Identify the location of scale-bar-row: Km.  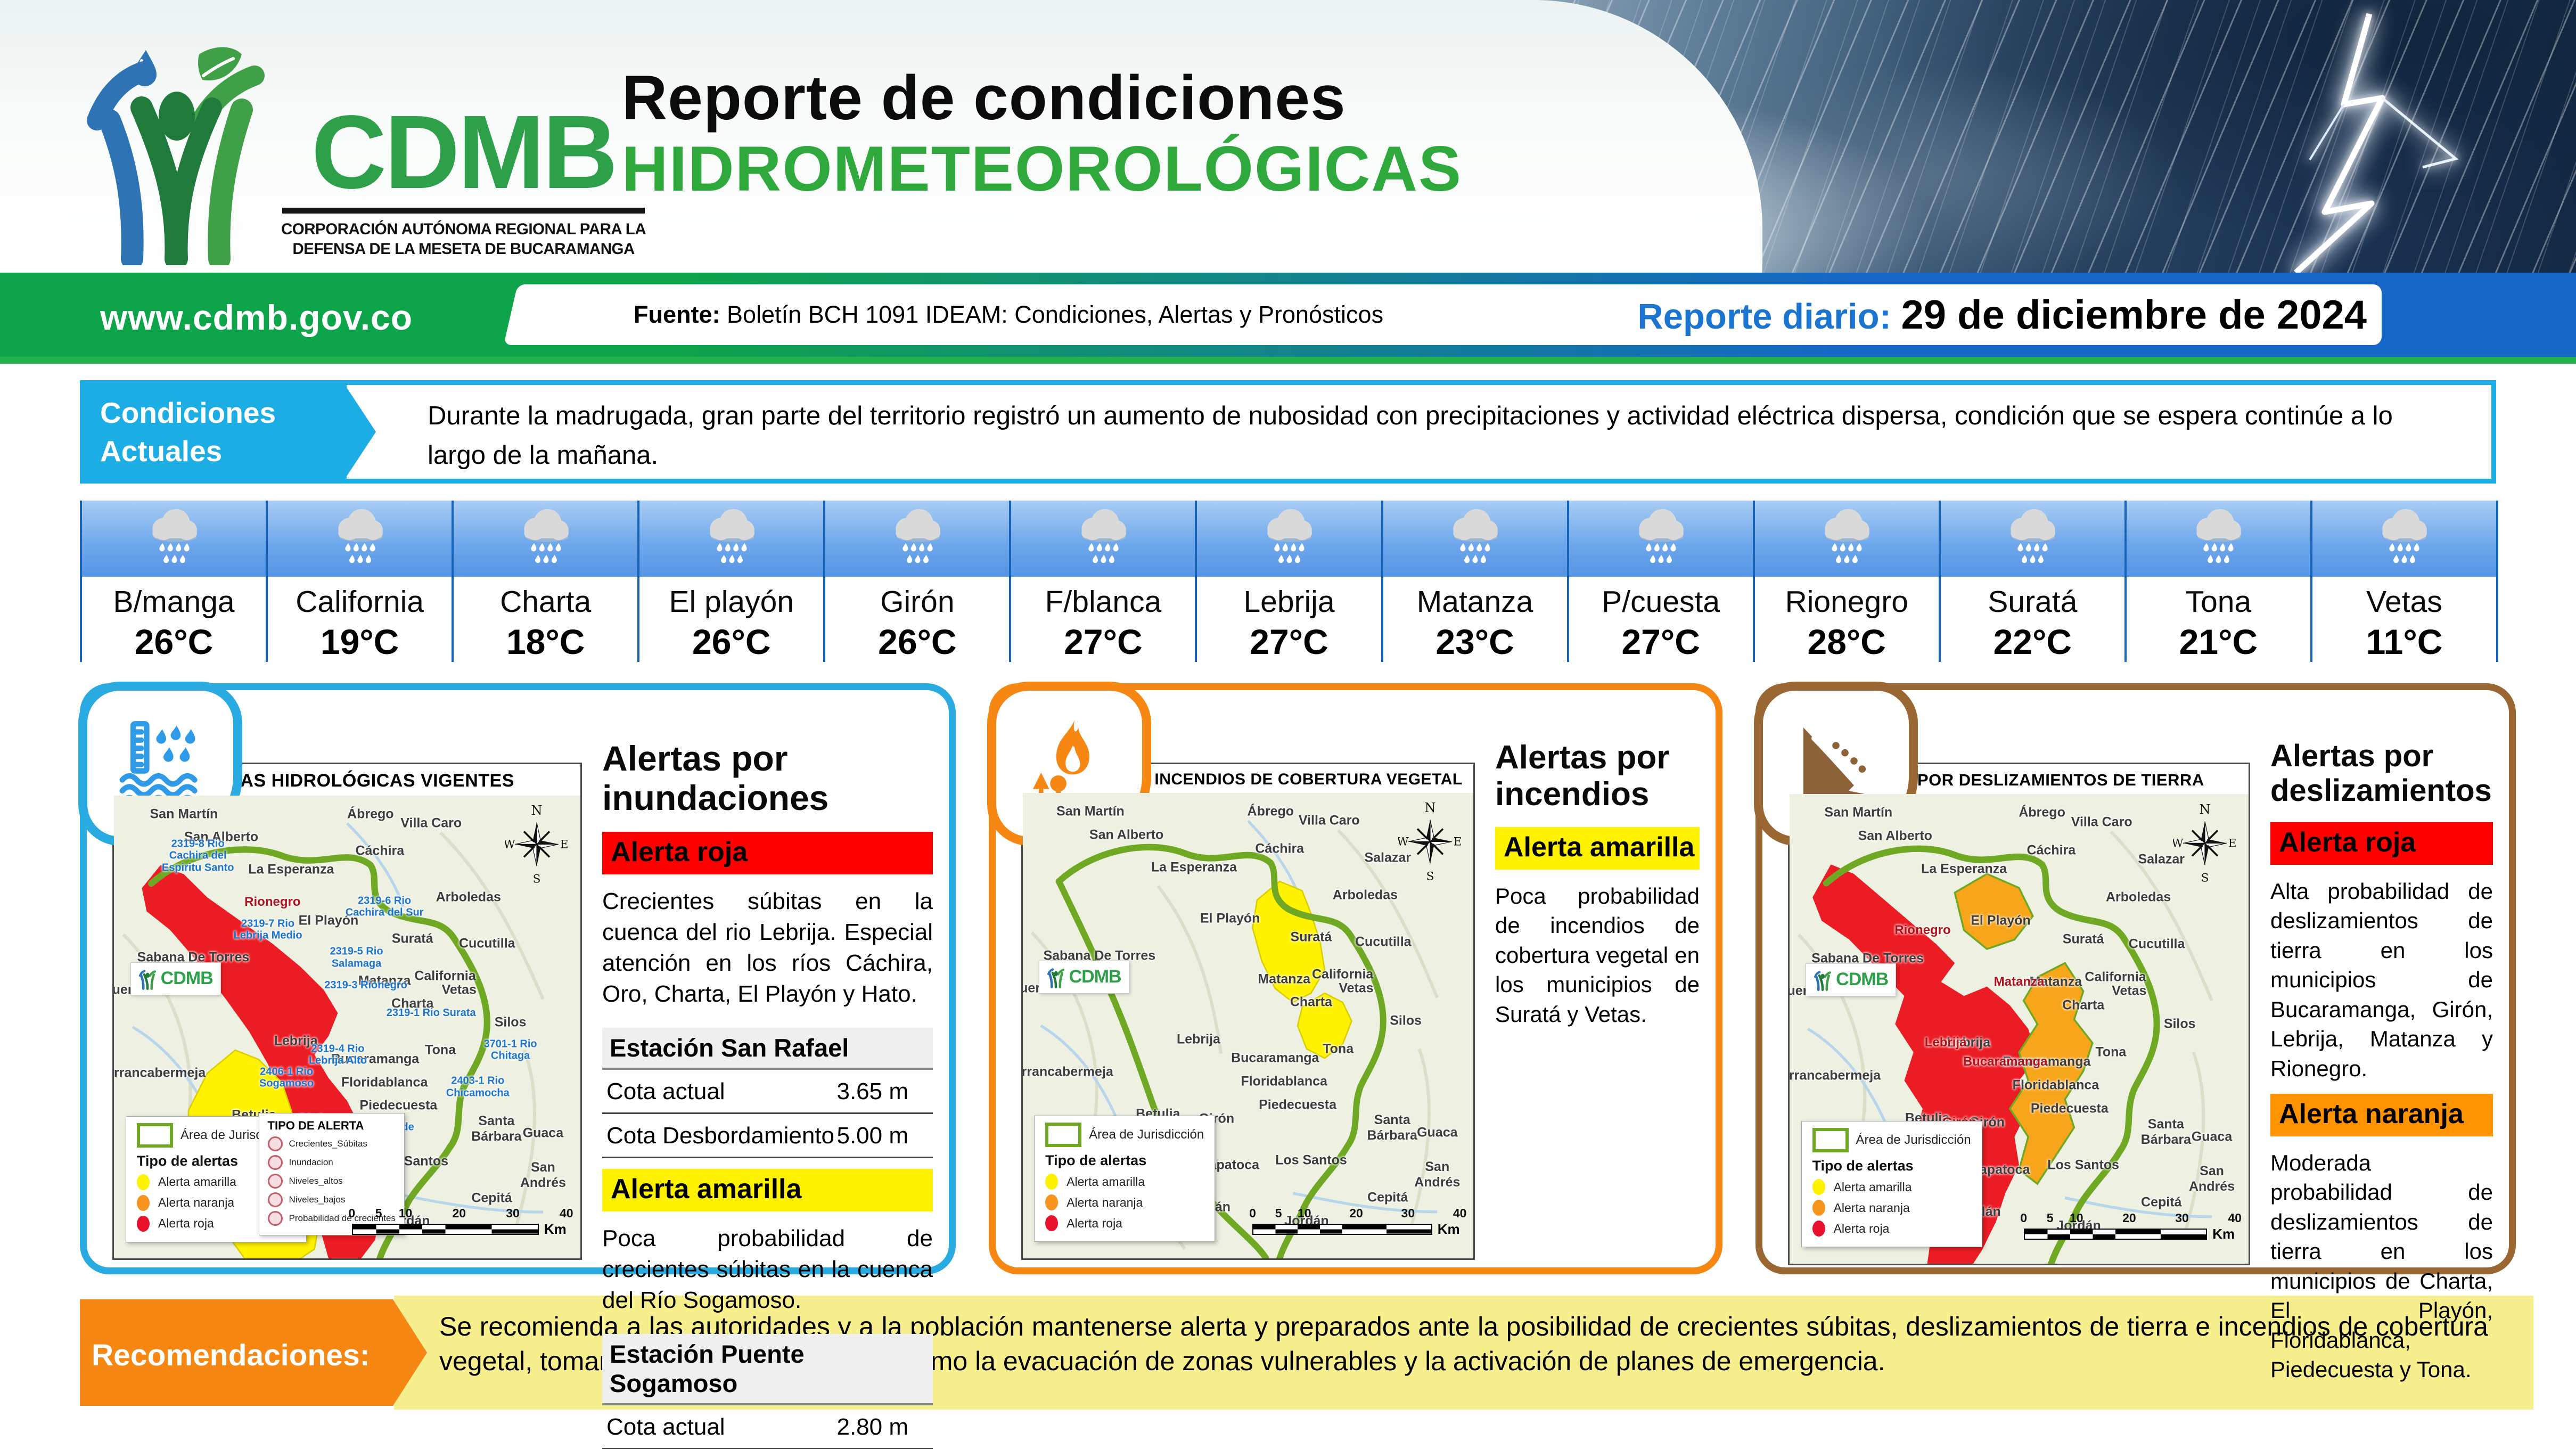
(2129, 1234).